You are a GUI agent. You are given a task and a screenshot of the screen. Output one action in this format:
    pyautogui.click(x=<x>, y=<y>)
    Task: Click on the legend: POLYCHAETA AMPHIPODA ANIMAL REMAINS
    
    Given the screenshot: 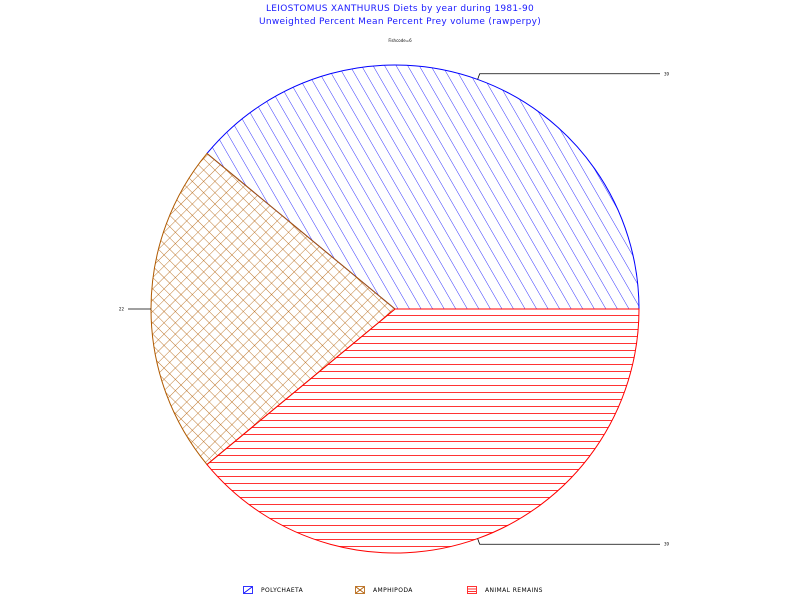 What is the action you would take?
    pyautogui.click(x=400, y=592)
    